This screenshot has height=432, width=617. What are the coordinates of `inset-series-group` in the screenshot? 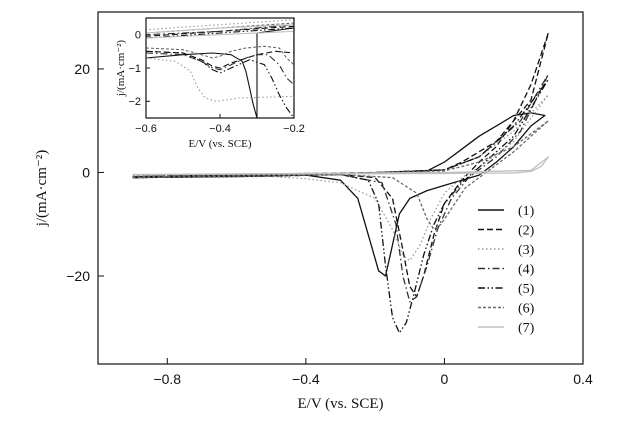 It's located at (220, 68).